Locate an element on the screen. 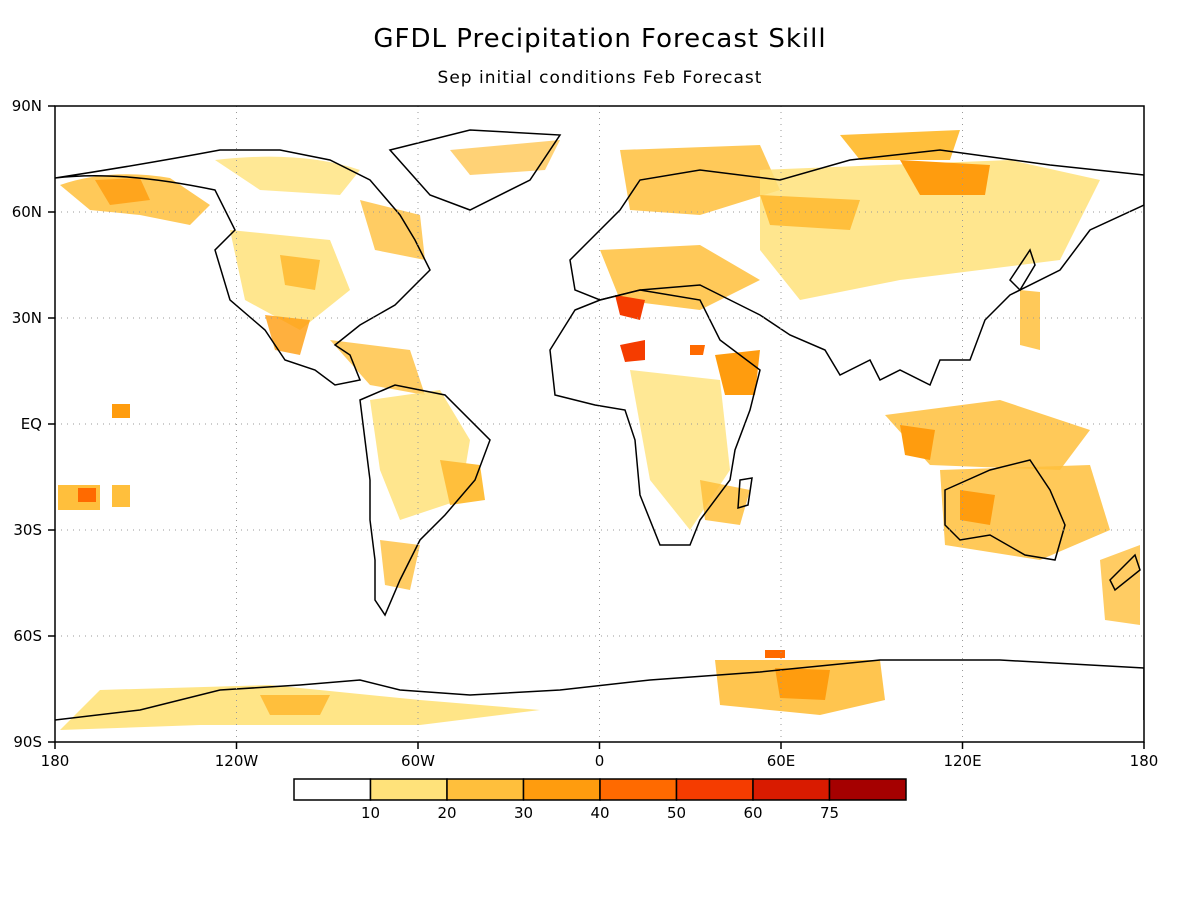 This screenshot has width=1200, height=900. lat-label-90n: 90N is located at coordinates (27, 106).